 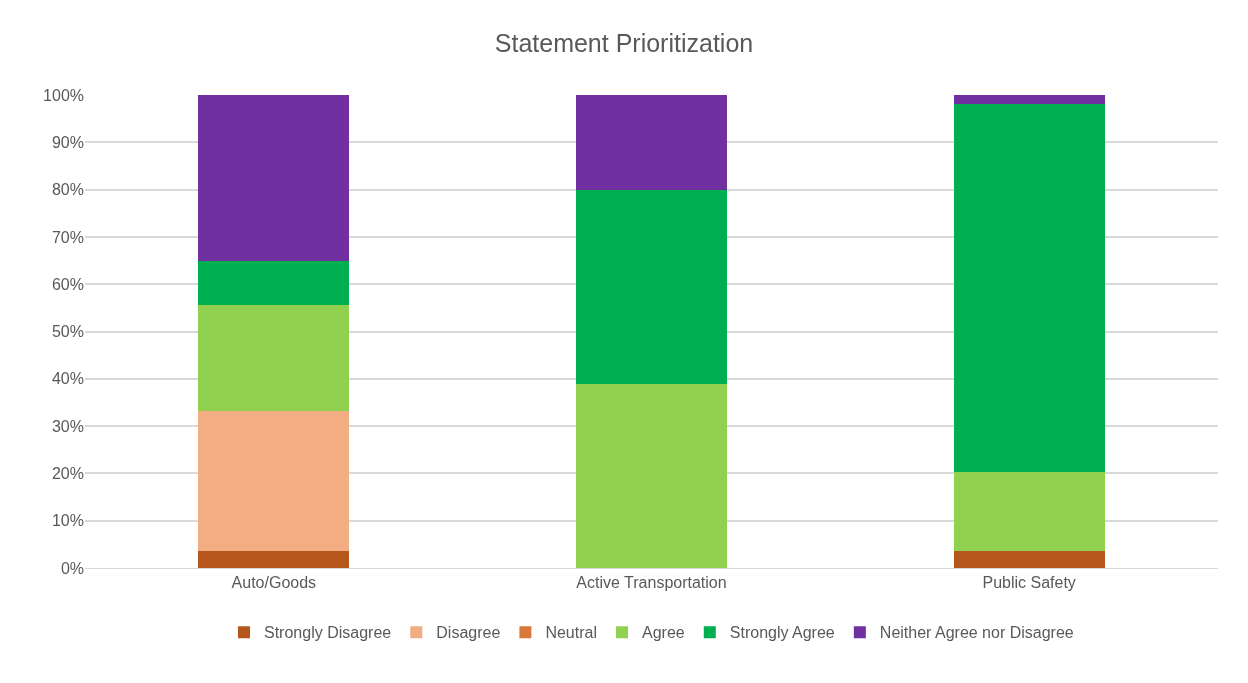 What do you see at coordinates (651, 583) in the screenshot?
I see `x-tick-label: Active Transportation` at bounding box center [651, 583].